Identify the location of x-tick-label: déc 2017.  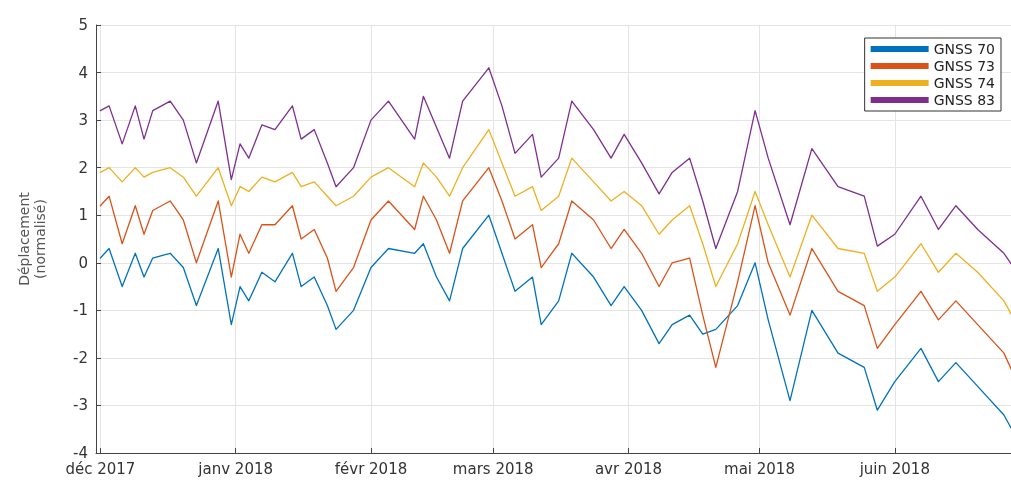
(100, 468).